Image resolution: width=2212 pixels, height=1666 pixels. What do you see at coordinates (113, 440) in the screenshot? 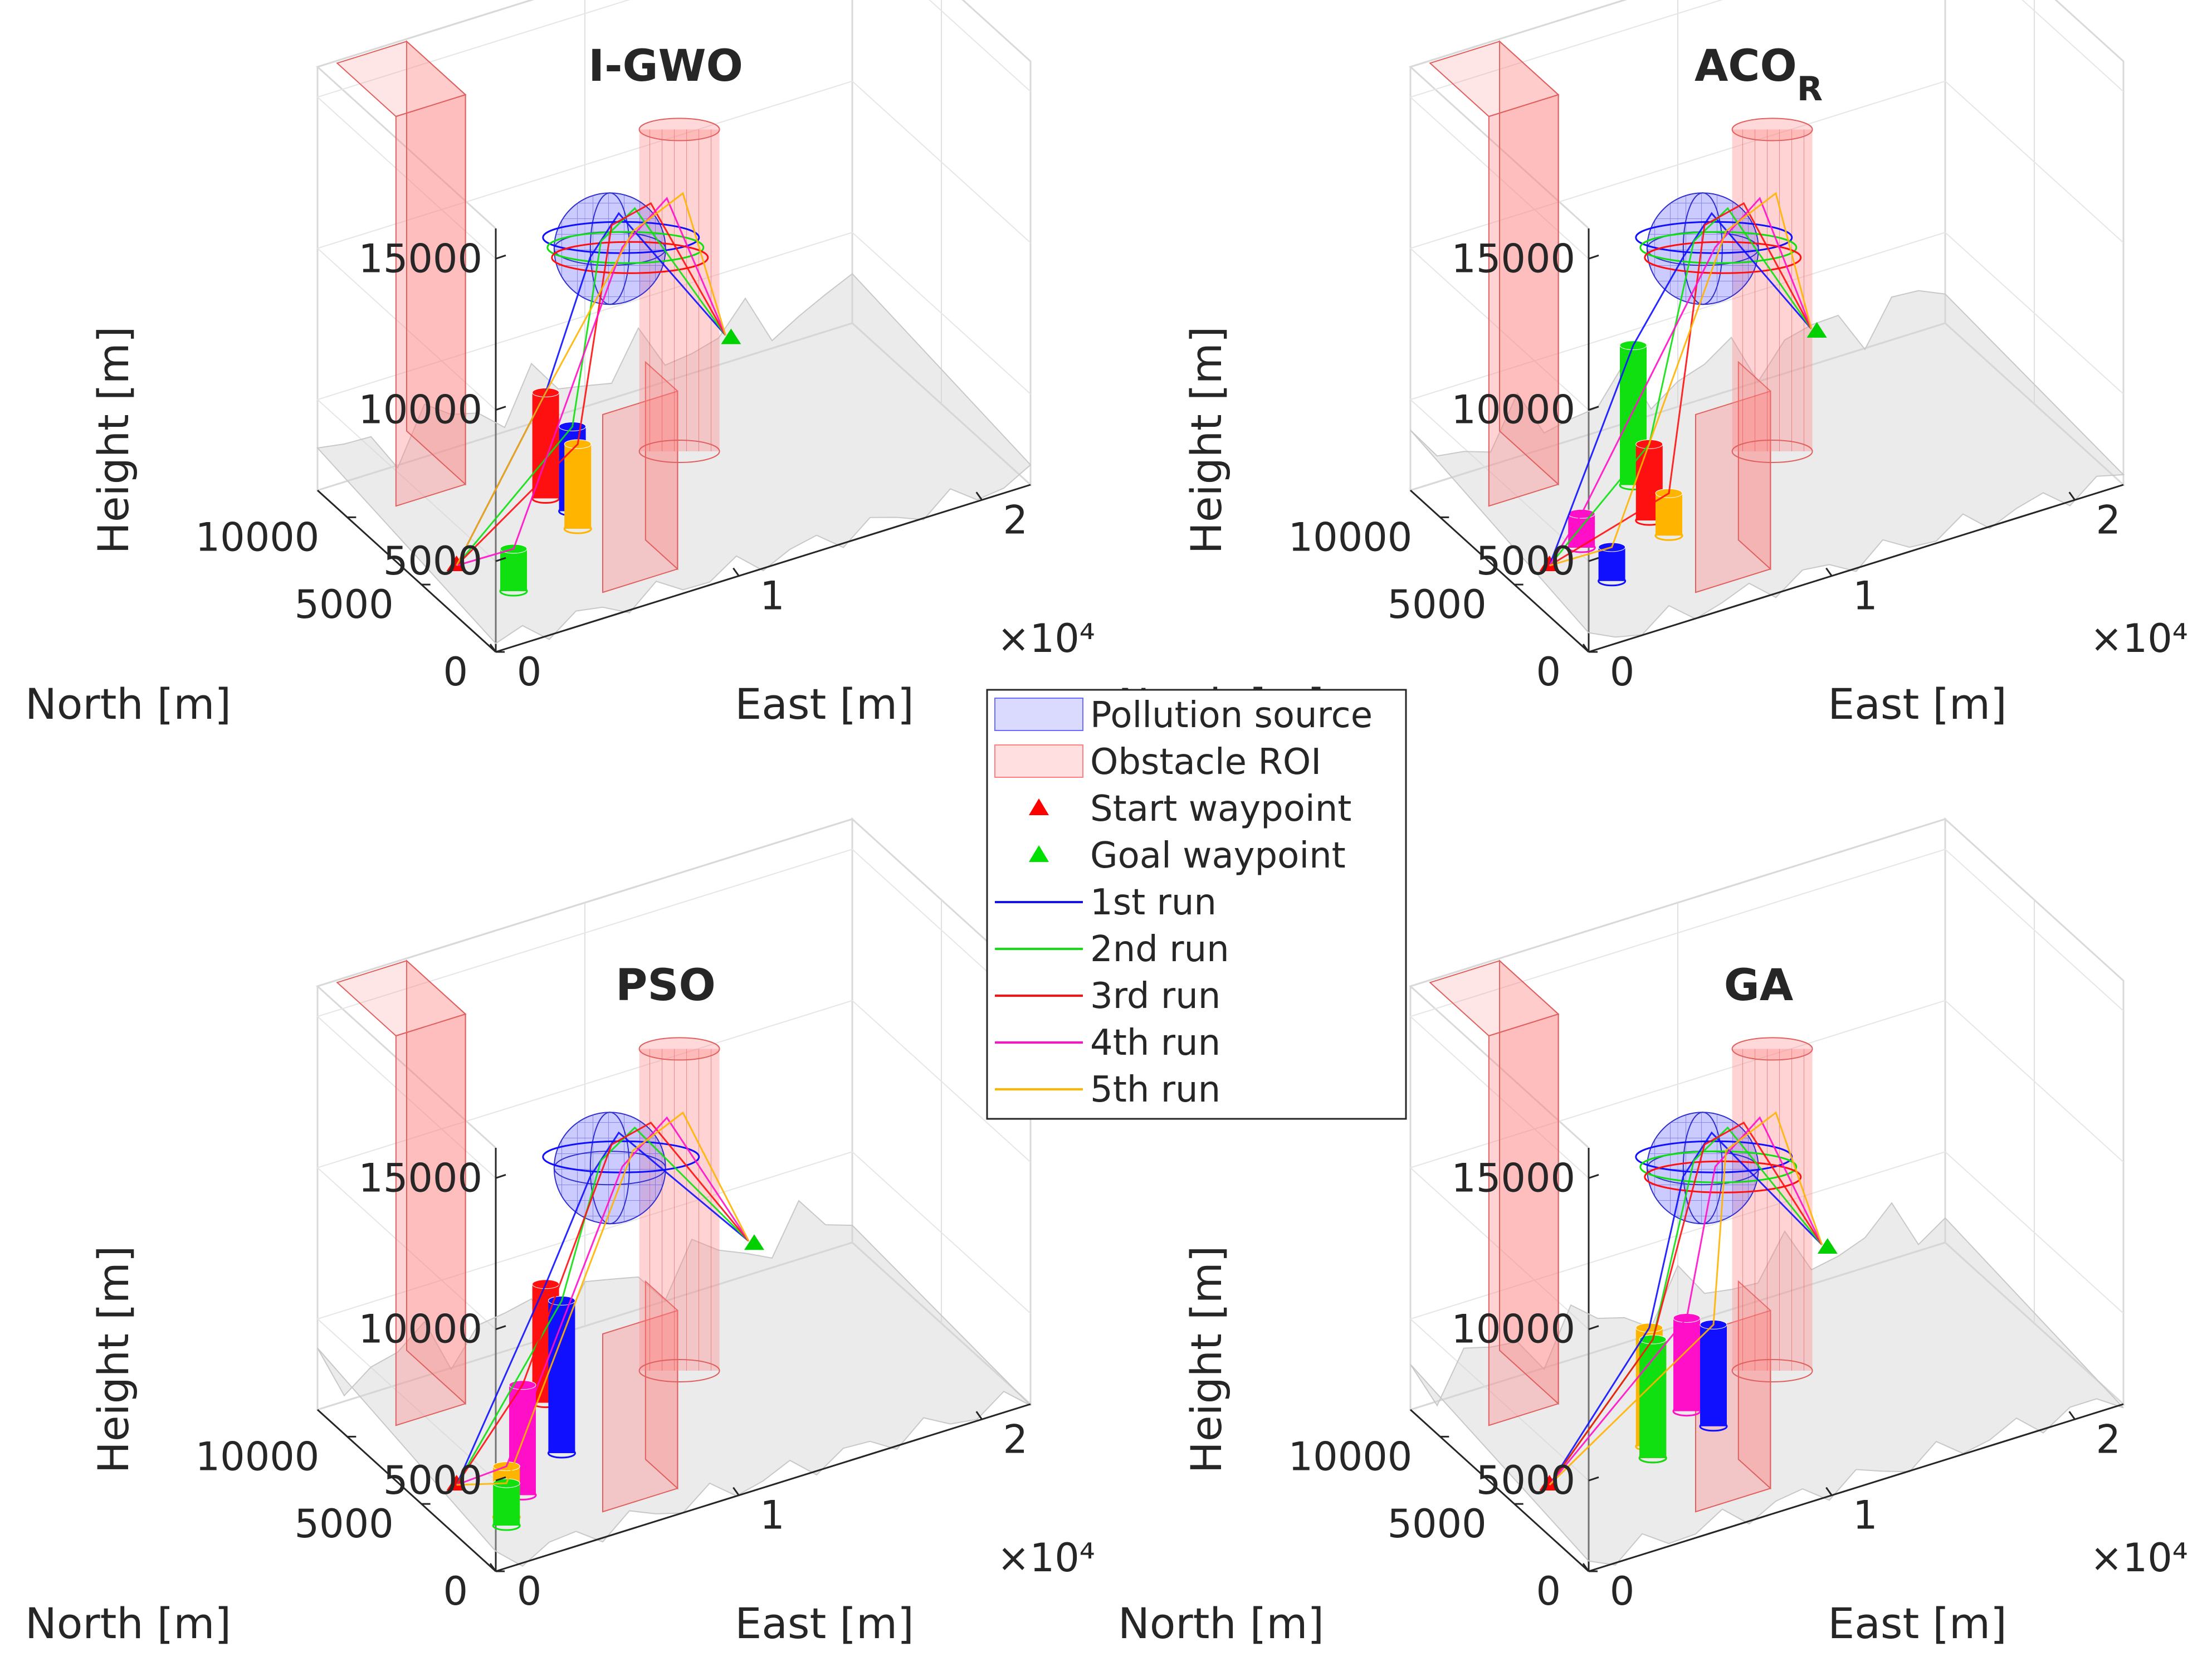
I see `z-axis-label: Height [m]` at bounding box center [113, 440].